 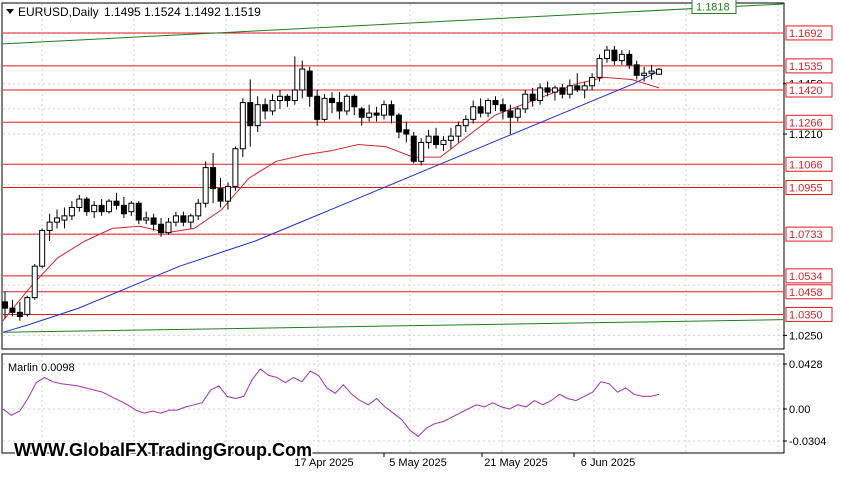 I want to click on dropdown-arrow-icon, so click(x=10, y=11).